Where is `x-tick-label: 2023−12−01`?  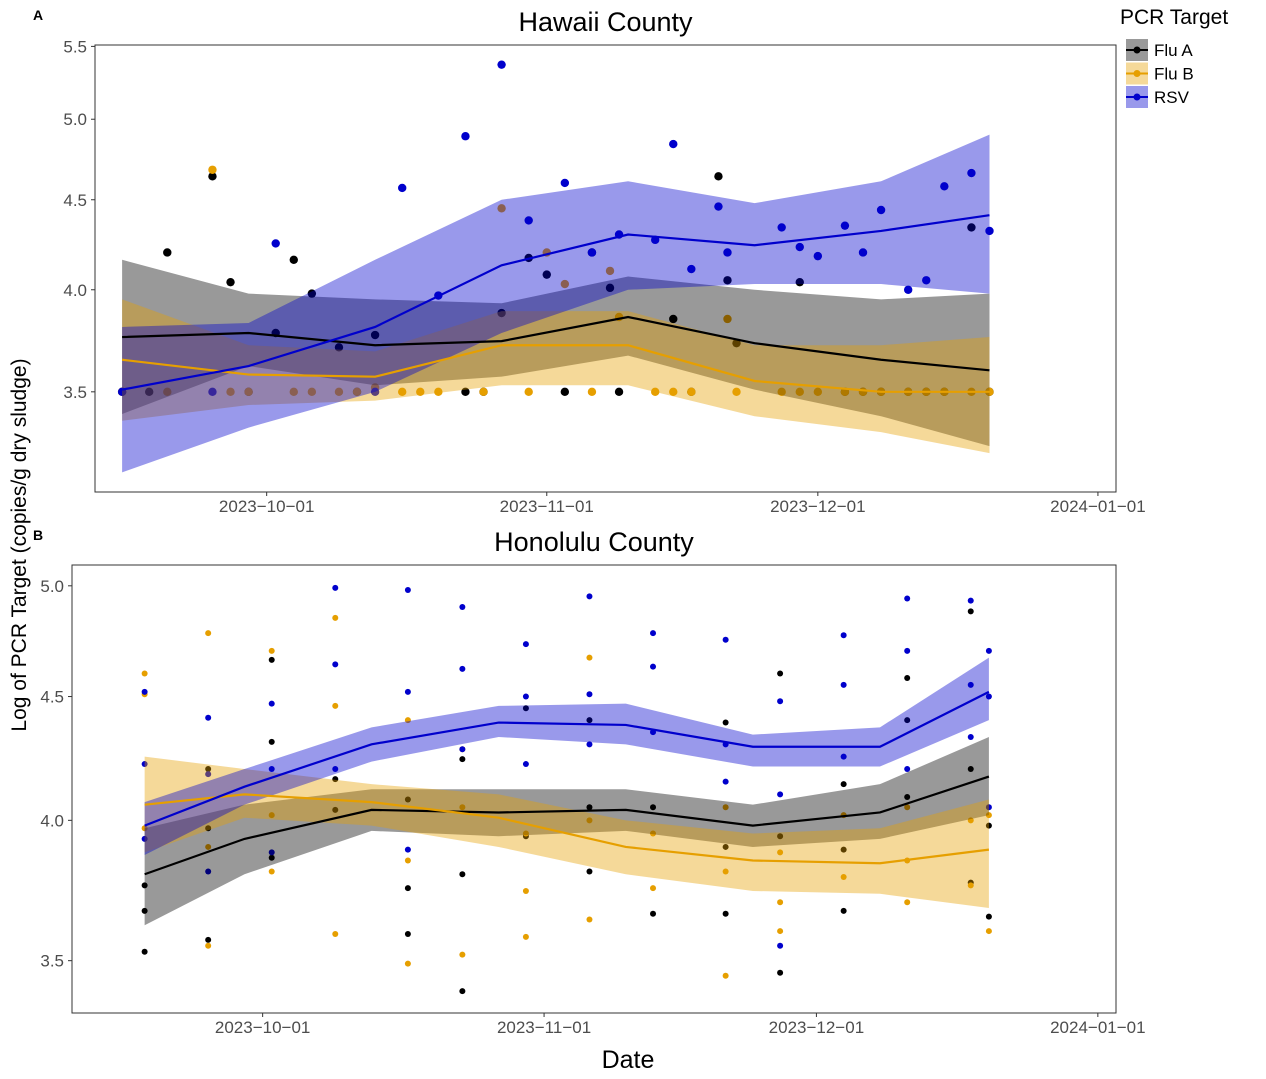
x-tick-label: 2023−12−01 is located at coordinates (818, 506).